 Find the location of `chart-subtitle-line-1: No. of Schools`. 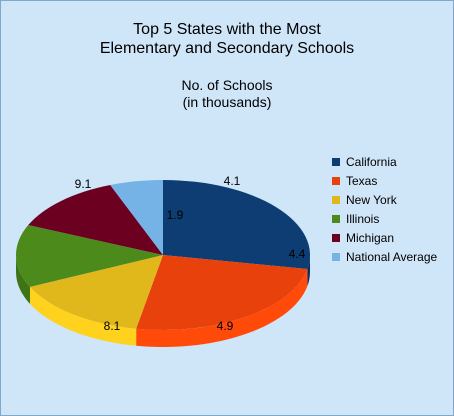

chart-subtitle-line-1: No. of Schools is located at coordinates (227, 85).